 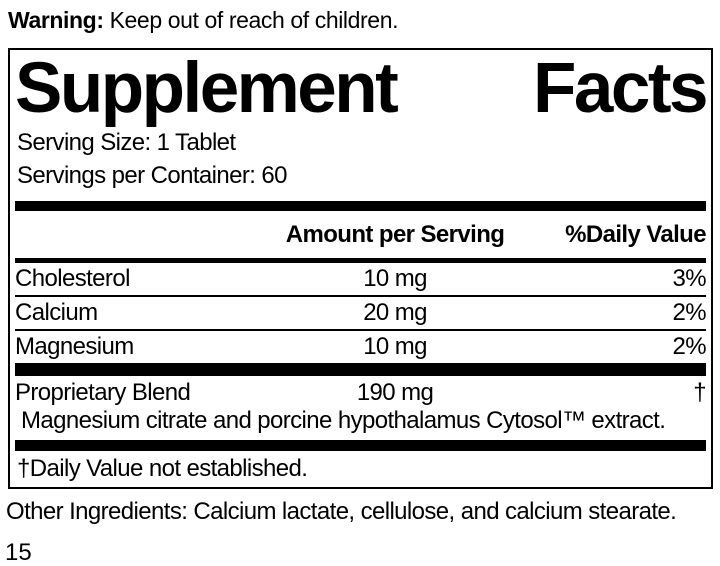 What do you see at coordinates (360, 206) in the screenshot?
I see `separator-bar-top` at bounding box center [360, 206].